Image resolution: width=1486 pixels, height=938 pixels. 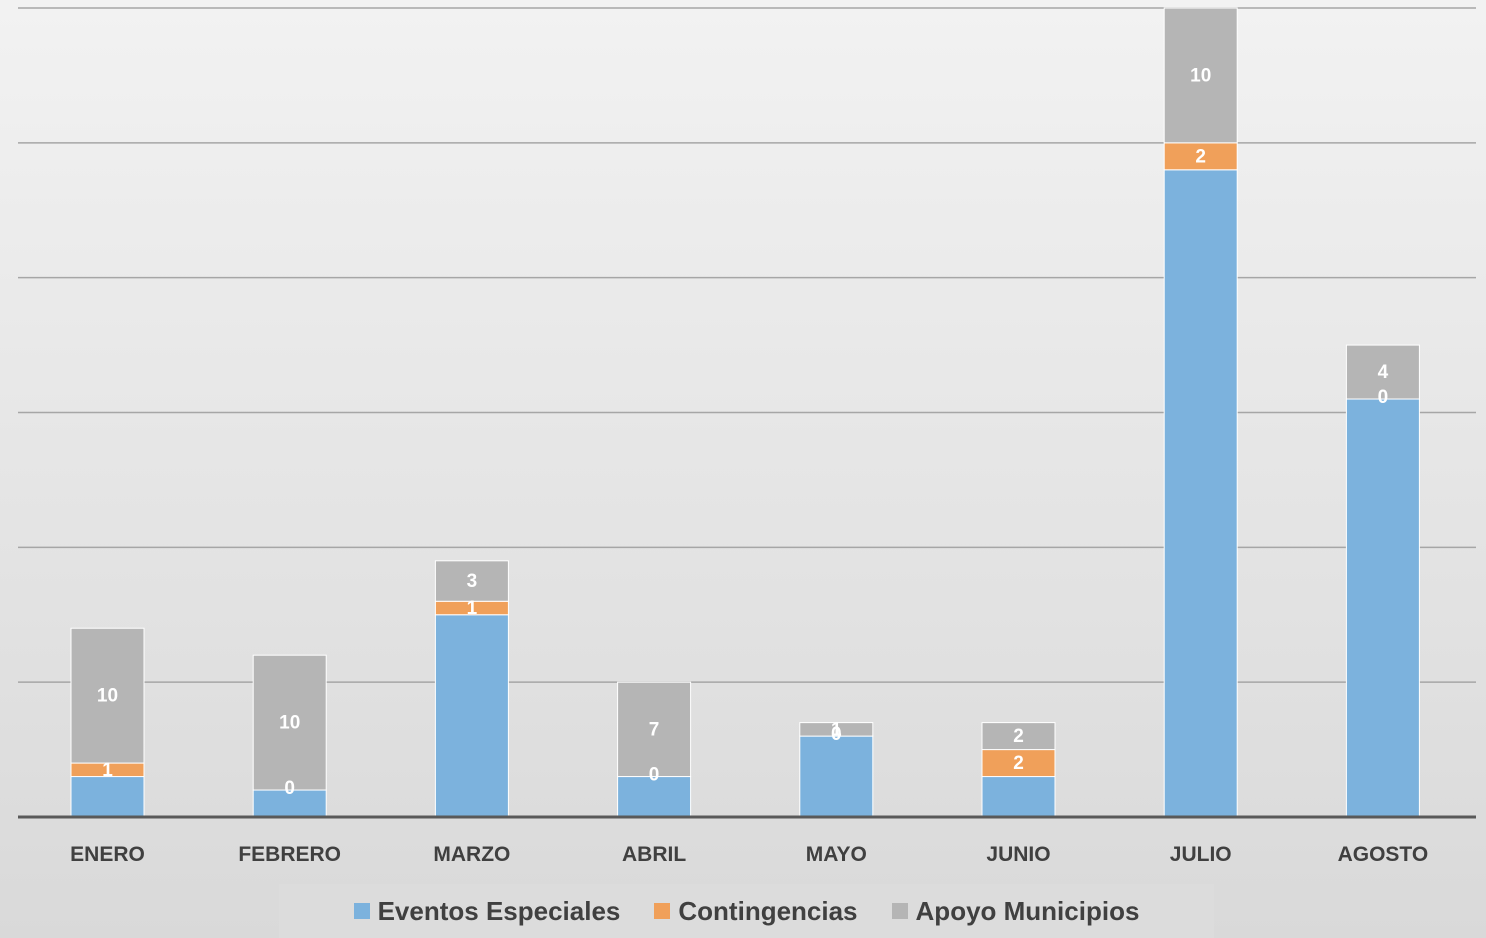 What do you see at coordinates (654, 854) in the screenshot?
I see `x-tick-label: ABRIL` at bounding box center [654, 854].